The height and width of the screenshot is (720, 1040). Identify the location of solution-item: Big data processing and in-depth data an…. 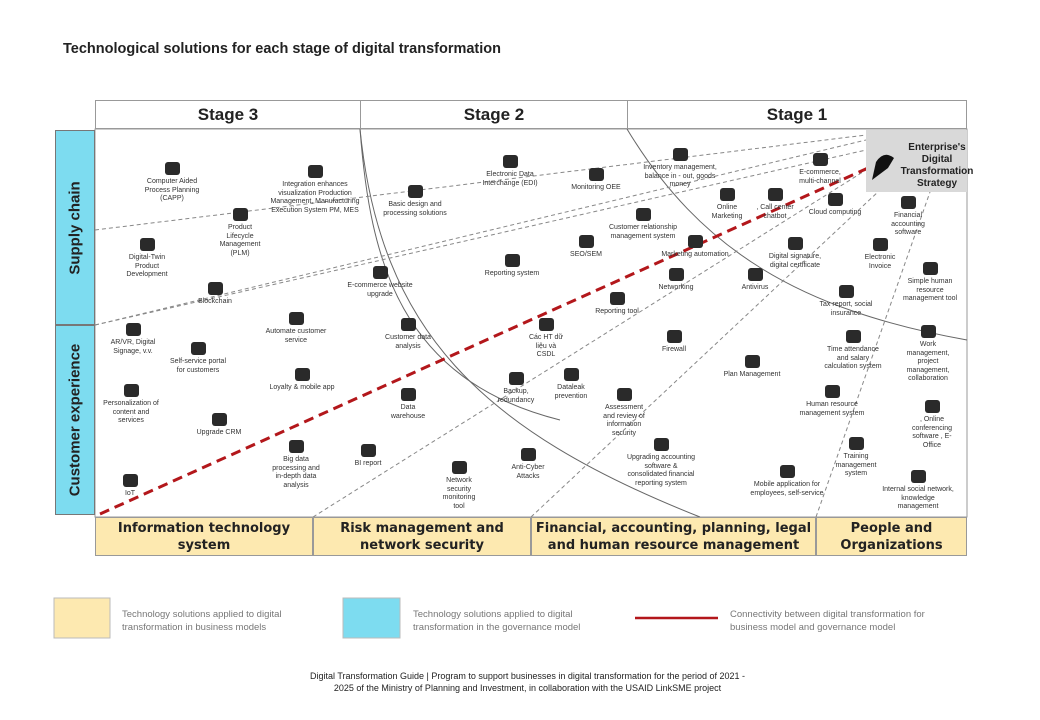
(296, 465).